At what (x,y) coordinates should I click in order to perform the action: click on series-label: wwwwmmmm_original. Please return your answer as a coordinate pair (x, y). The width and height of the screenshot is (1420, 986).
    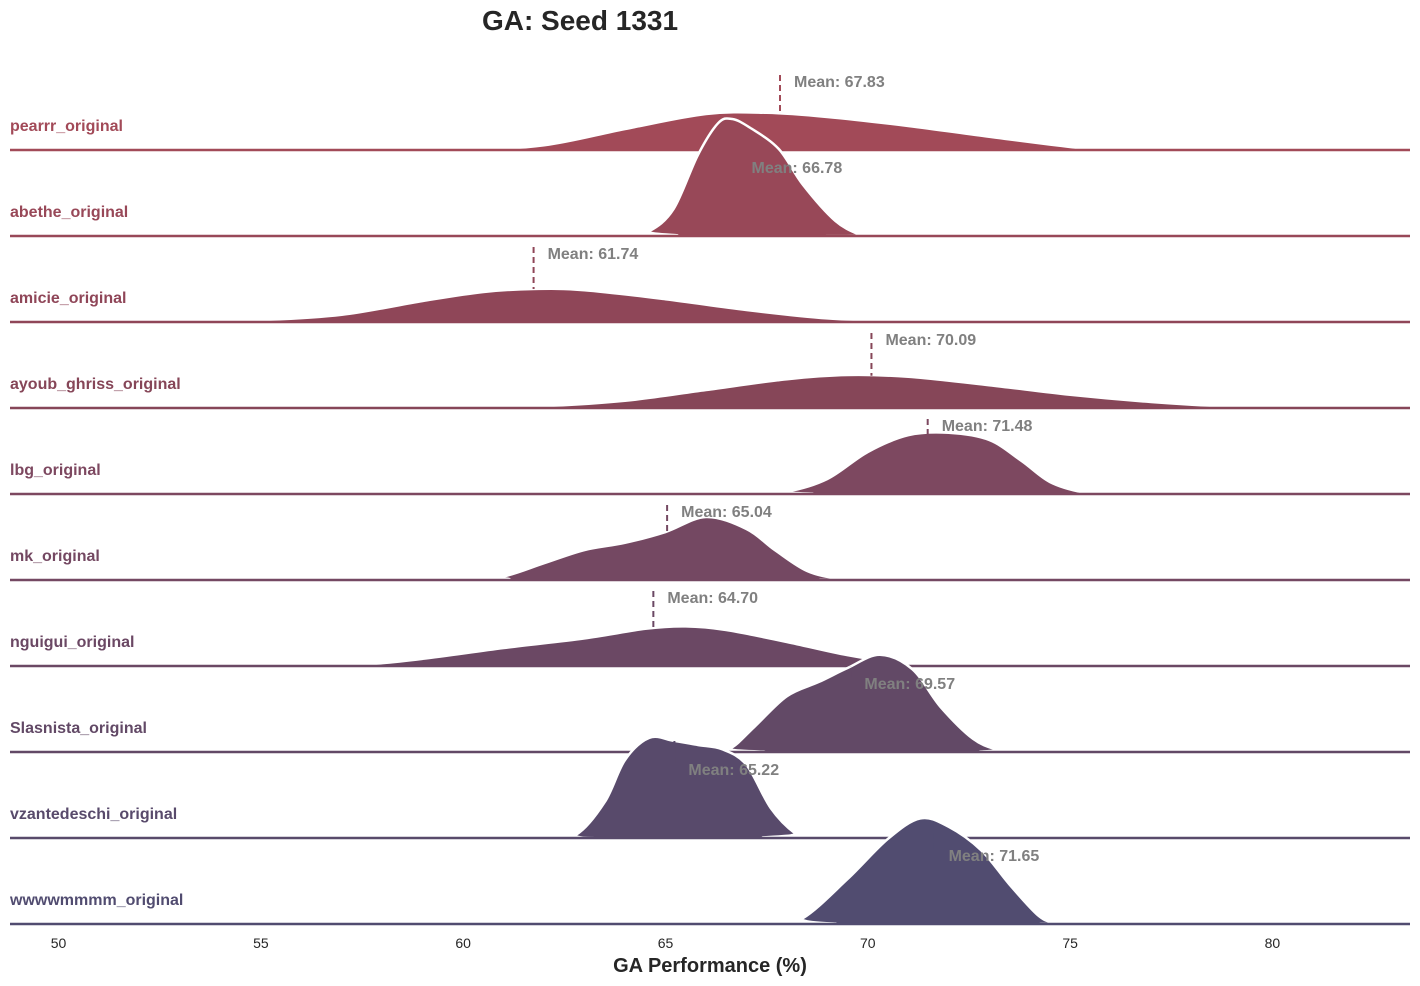
    Looking at the image, I should click on (96, 900).